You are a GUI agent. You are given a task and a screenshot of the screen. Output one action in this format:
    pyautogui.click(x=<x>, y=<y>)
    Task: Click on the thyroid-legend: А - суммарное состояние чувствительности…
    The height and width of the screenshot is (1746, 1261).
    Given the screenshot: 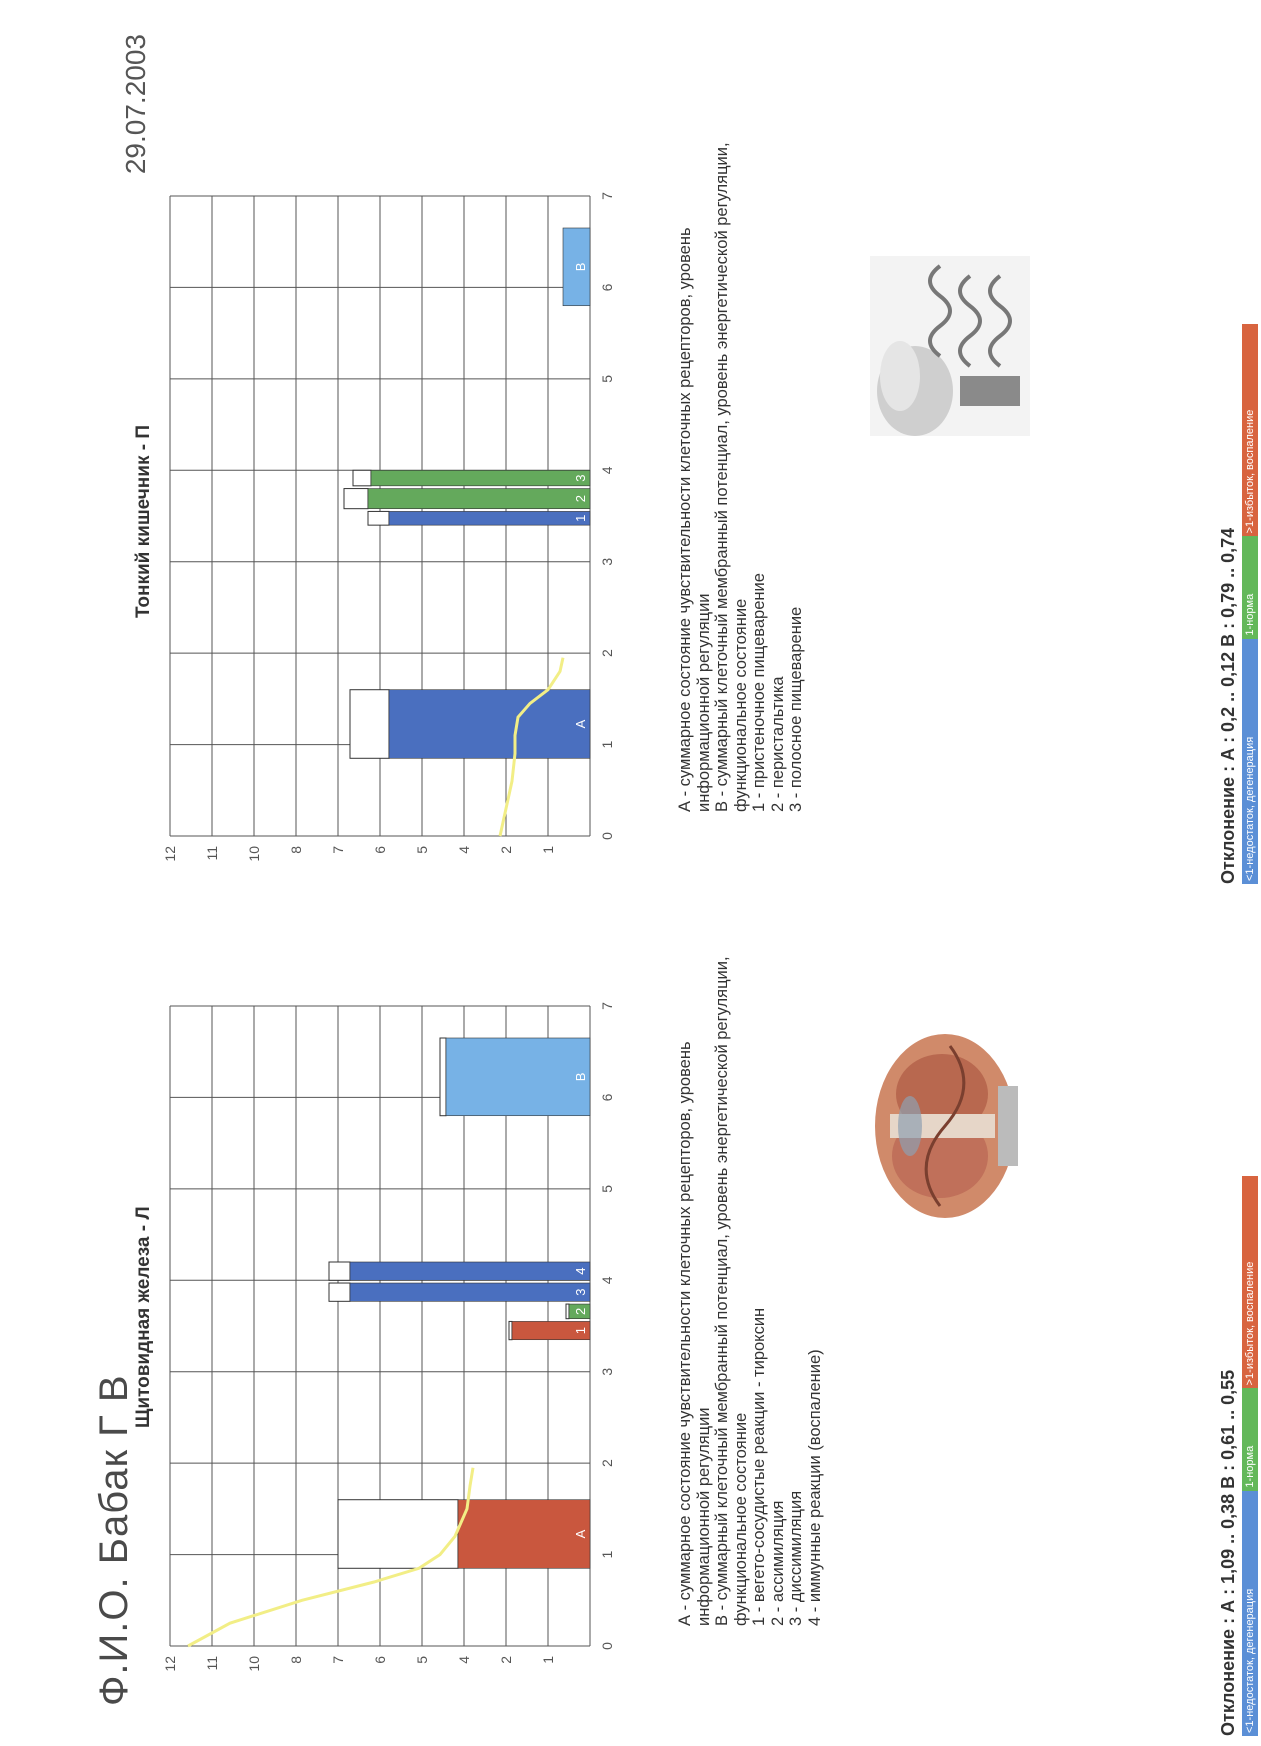 What is the action you would take?
    pyautogui.click(x=750, y=1256)
    